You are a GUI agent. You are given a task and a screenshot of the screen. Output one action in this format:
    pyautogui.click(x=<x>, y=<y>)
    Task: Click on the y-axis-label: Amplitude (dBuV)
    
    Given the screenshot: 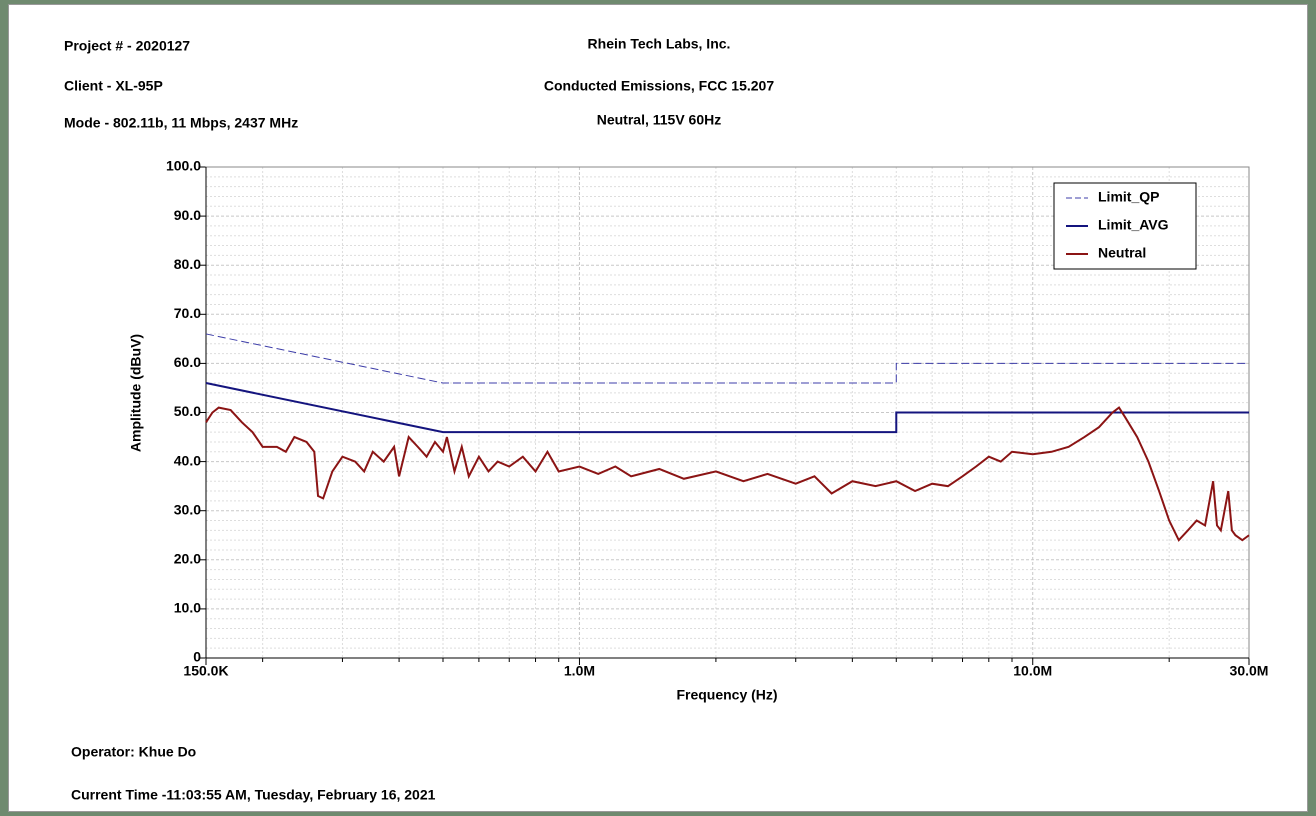 What is the action you would take?
    pyautogui.click(x=136, y=393)
    